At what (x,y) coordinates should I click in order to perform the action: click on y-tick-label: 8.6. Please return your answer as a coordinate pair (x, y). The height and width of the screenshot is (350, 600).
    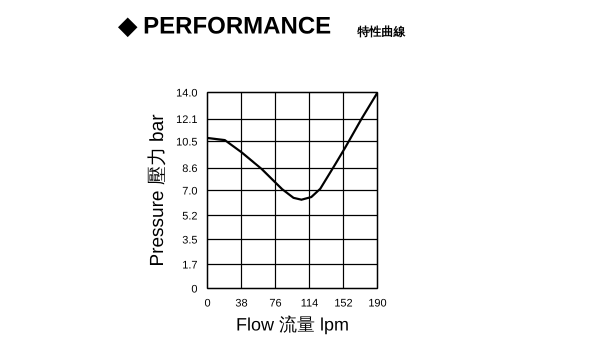
    Looking at the image, I should click on (190, 169).